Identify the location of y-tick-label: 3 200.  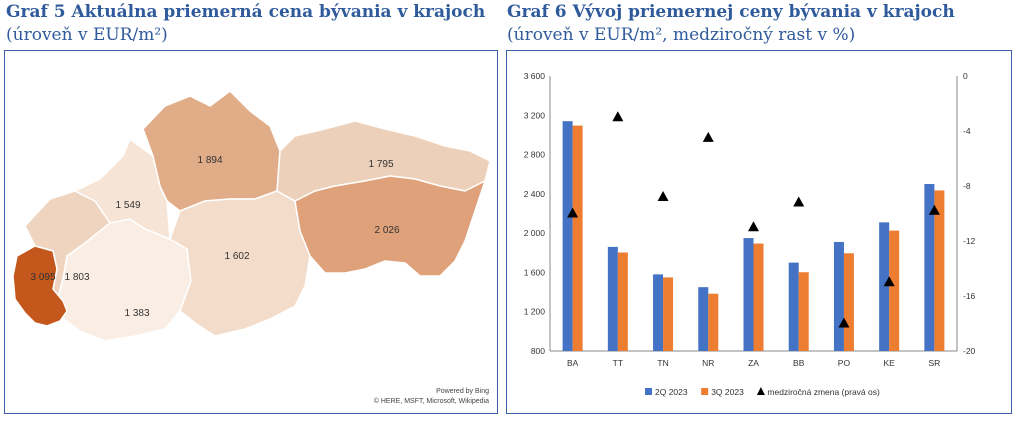
(535, 115).